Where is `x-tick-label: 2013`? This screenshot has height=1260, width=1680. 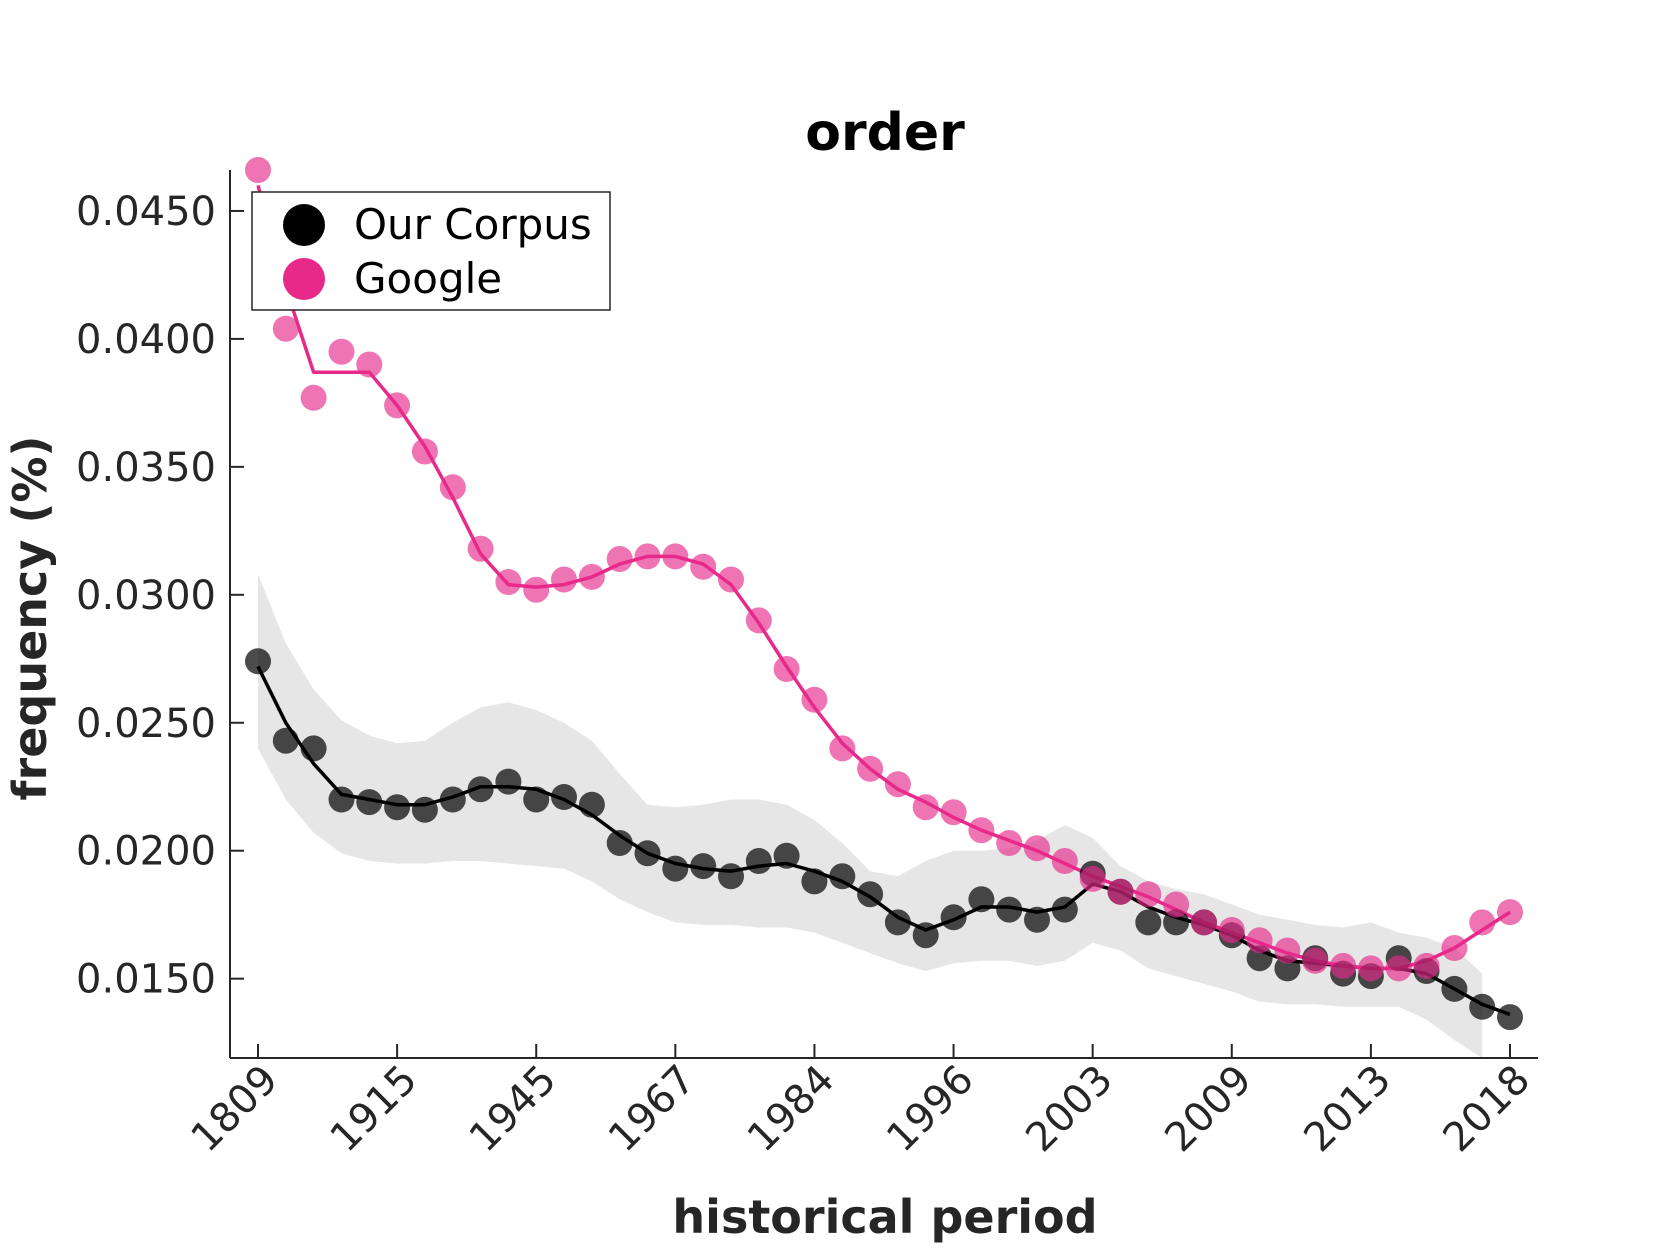
x-tick-label: 2013 is located at coordinates (1347, 1109).